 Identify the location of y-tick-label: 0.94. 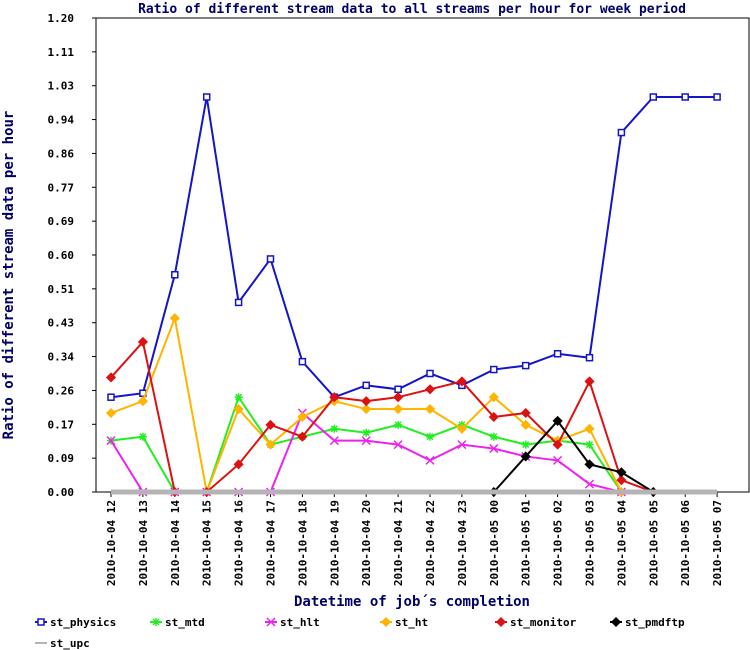
(61, 120).